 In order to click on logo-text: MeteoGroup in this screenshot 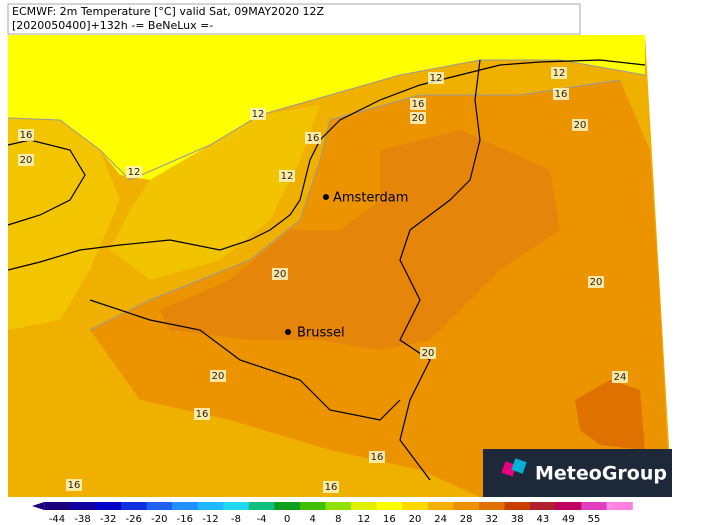, I will do `click(601, 474)`.